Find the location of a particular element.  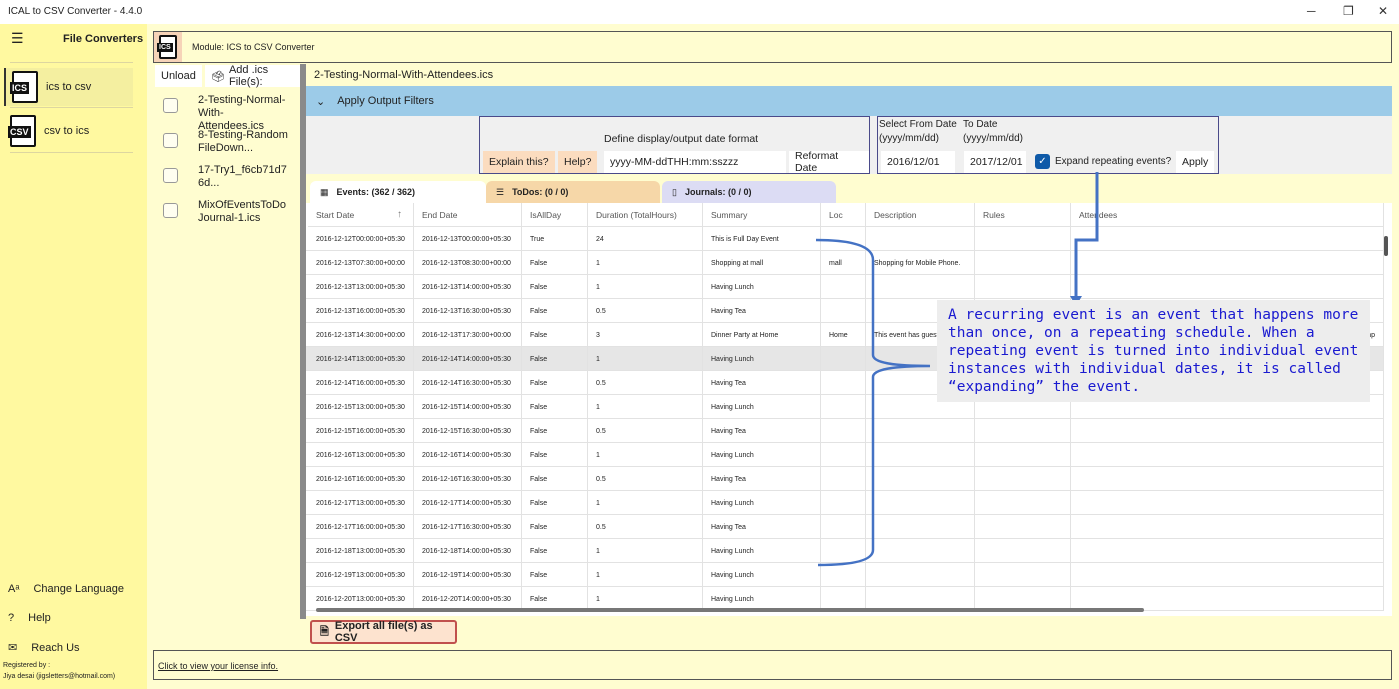

sidebar-item-label: csv to ics is located at coordinates (67, 131).